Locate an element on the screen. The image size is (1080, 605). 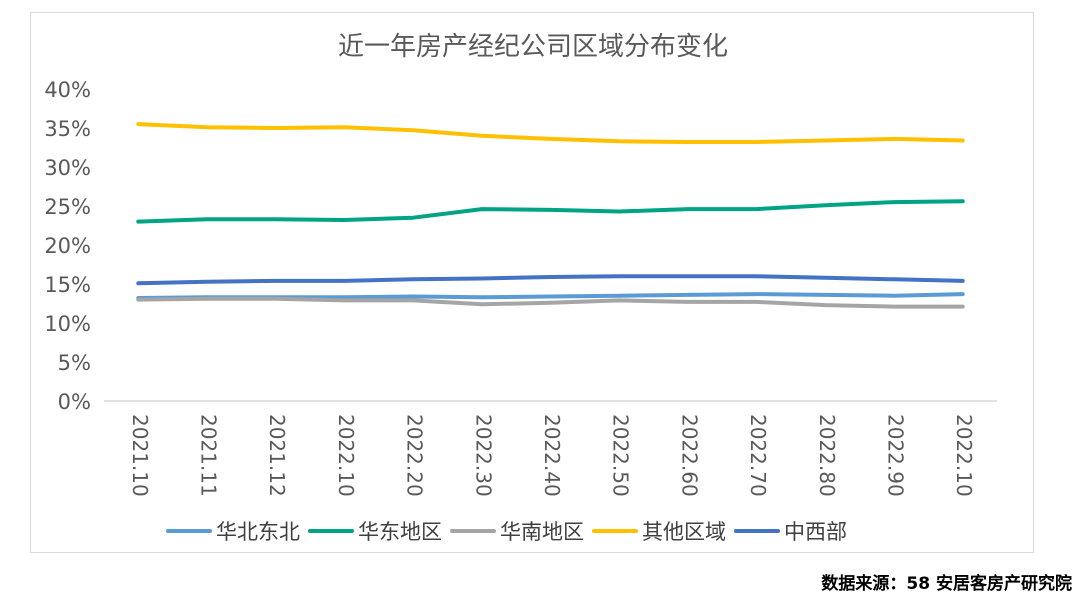
legend-label: 其他区域 is located at coordinates (684, 532).